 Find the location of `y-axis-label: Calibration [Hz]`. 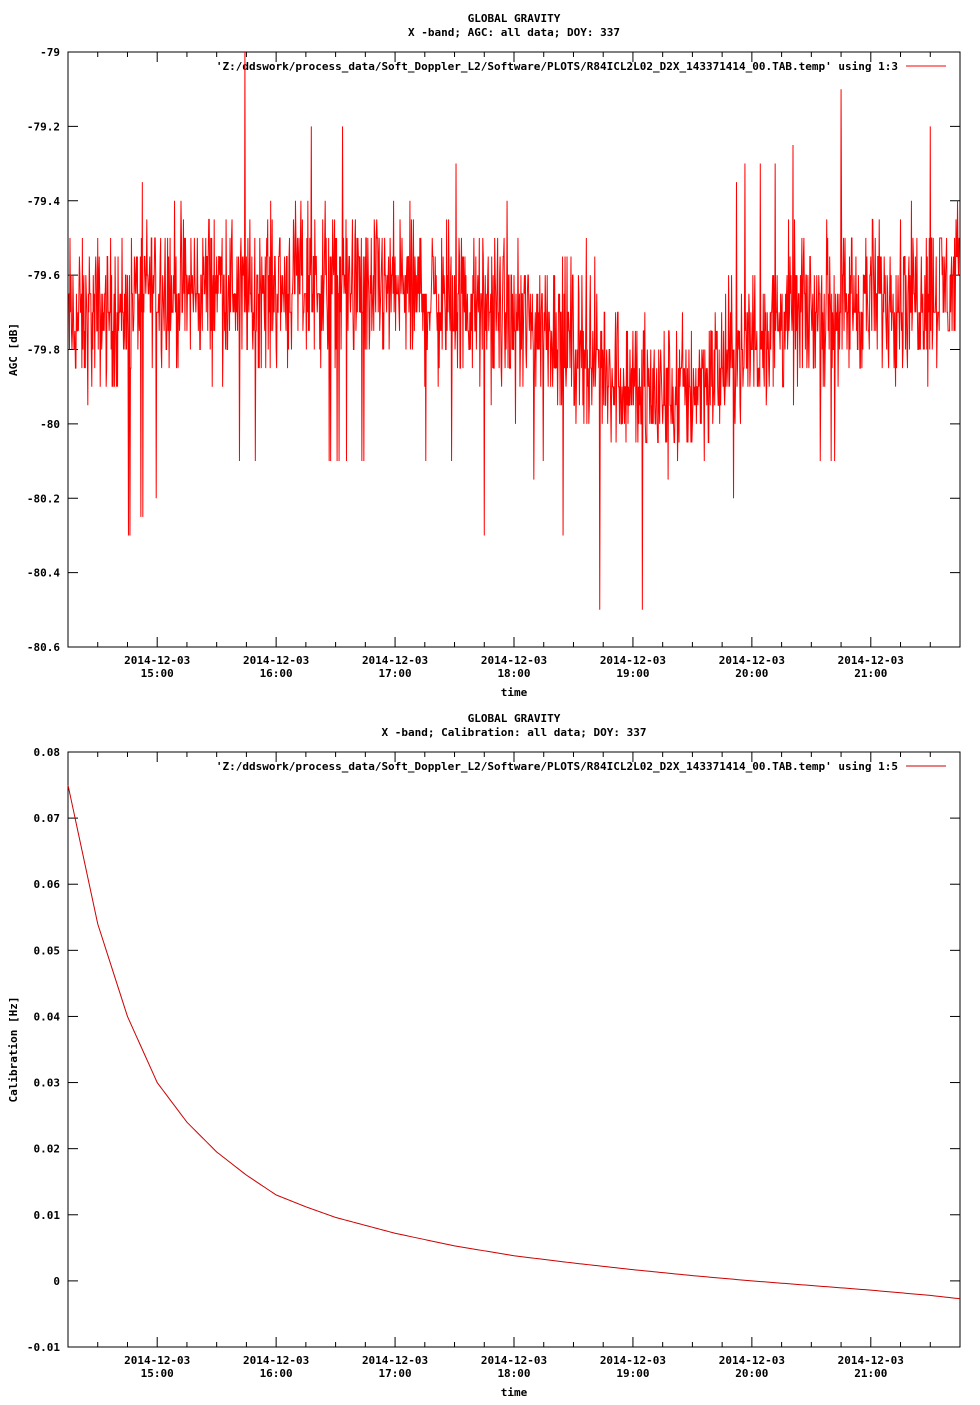

y-axis-label: Calibration [Hz] is located at coordinates (13, 1050).